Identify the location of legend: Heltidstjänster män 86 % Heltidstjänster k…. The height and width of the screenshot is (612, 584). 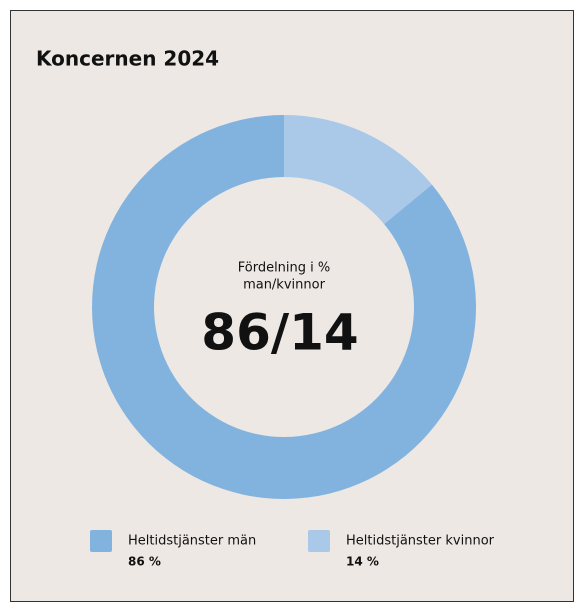
(292, 549).